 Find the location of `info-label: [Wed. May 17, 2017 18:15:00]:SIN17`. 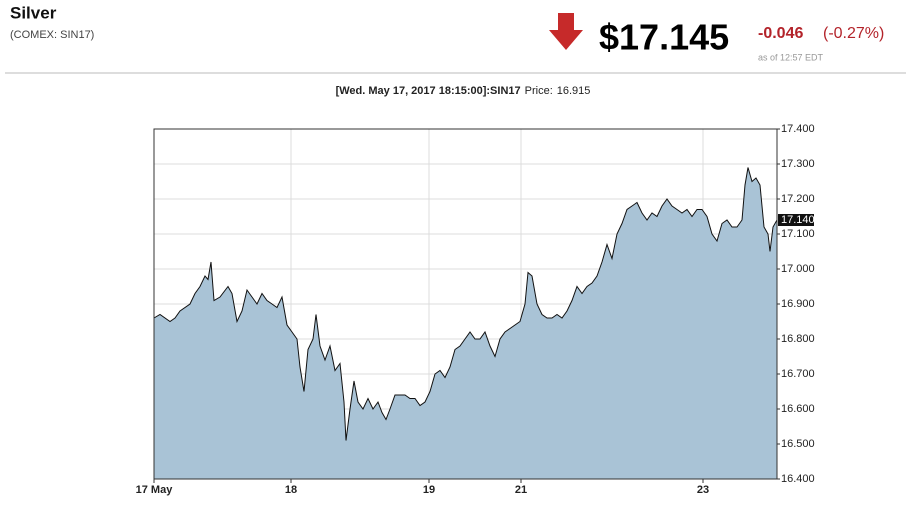

info-label: [Wed. May 17, 2017 18:15:00]:SIN17 is located at coordinates (428, 91).